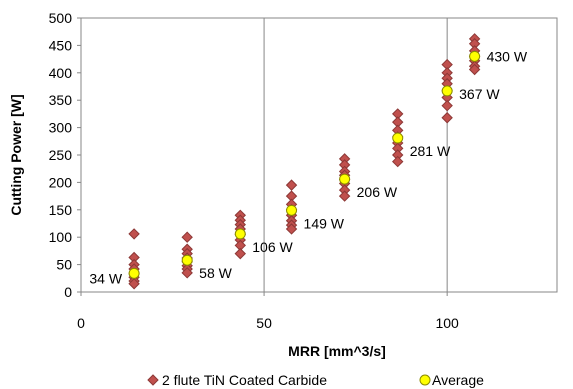 The width and height of the screenshot is (573, 389). What do you see at coordinates (68, 292) in the screenshot?
I see `y-tick-label: 0` at bounding box center [68, 292].